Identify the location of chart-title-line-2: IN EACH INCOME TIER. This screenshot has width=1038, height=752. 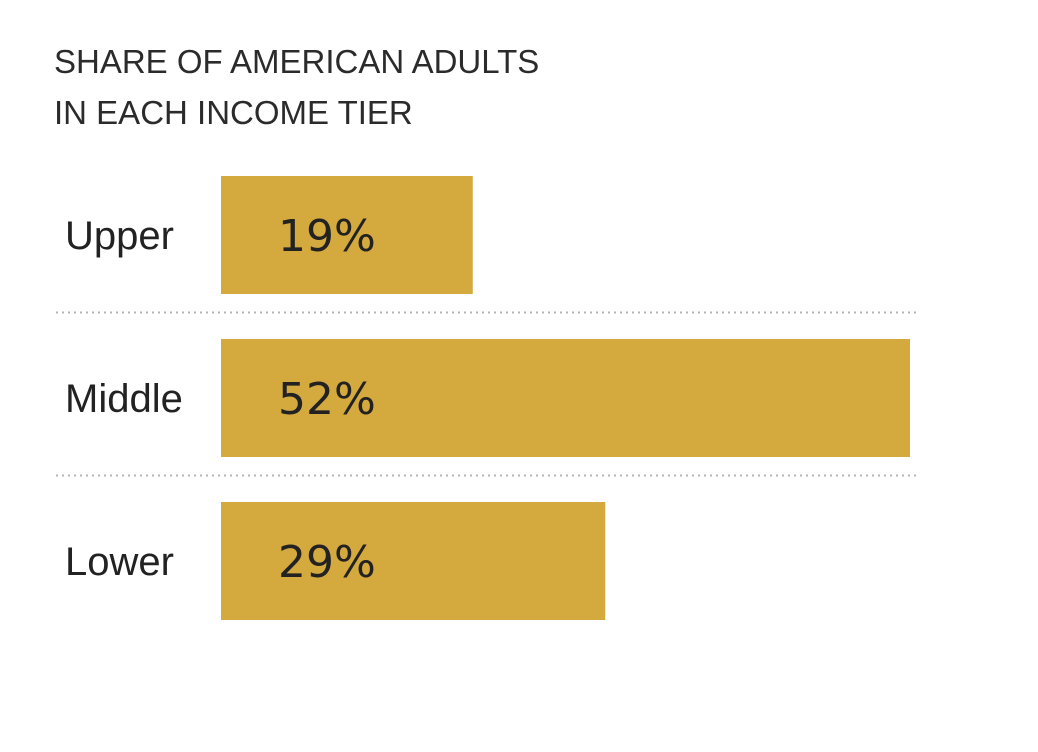
(233, 112).